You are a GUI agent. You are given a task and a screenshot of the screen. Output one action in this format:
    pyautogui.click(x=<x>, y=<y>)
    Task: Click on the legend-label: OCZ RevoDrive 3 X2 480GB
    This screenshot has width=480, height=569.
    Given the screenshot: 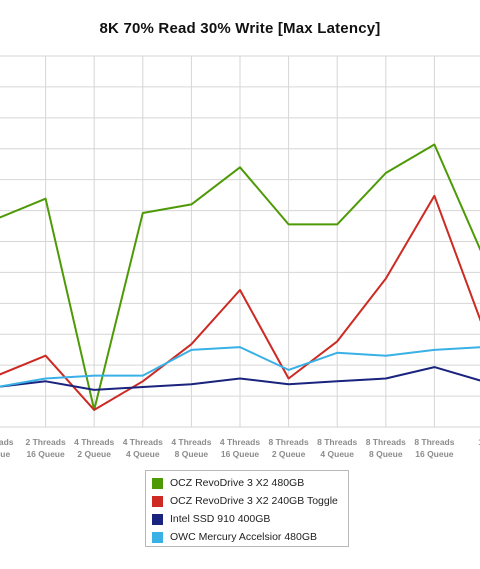 What is the action you would take?
    pyautogui.click(x=237, y=483)
    